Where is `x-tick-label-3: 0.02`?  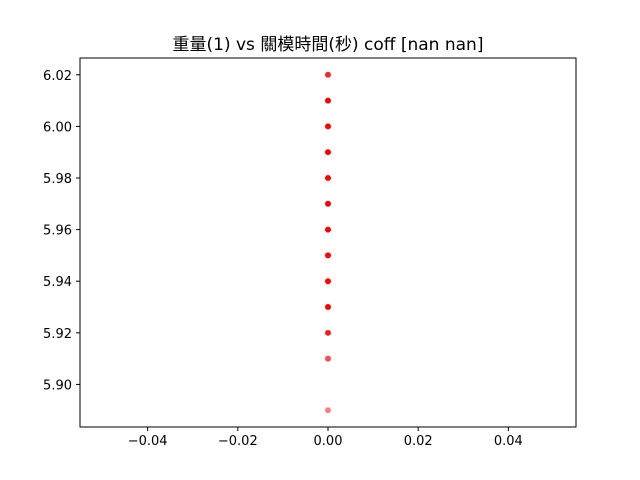 x-tick-label-3: 0.02 is located at coordinates (418, 441).